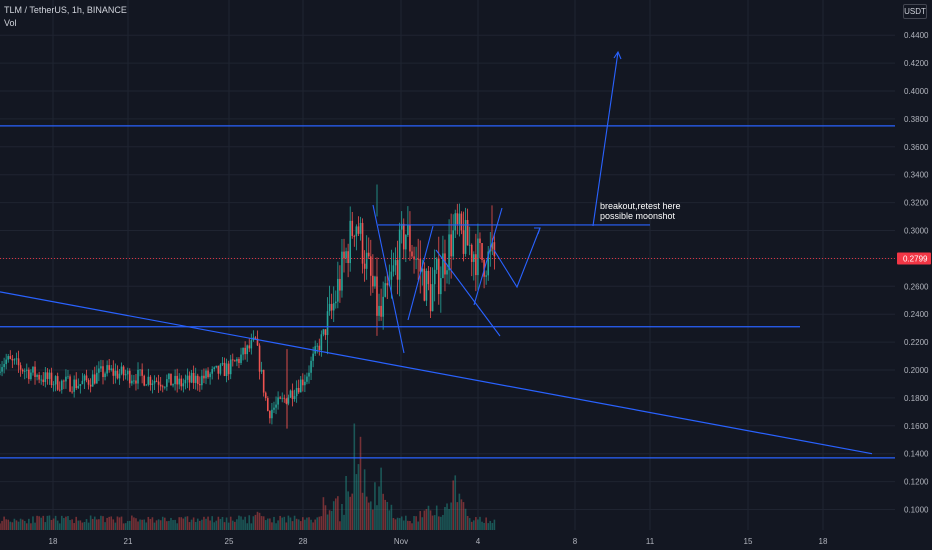 The image size is (932, 550). What do you see at coordinates (468, 293) in the screenshot?
I see `pattern-line` at bounding box center [468, 293].